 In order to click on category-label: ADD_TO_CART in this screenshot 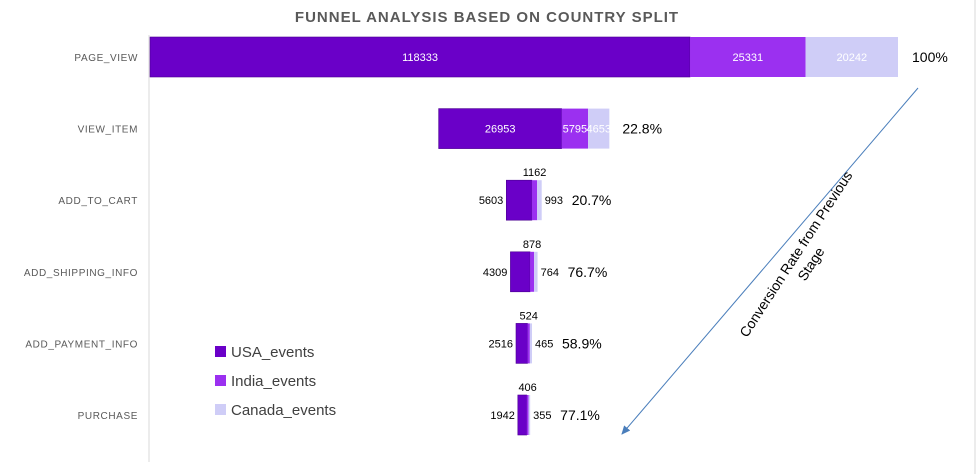, I will do `click(98, 201)`.